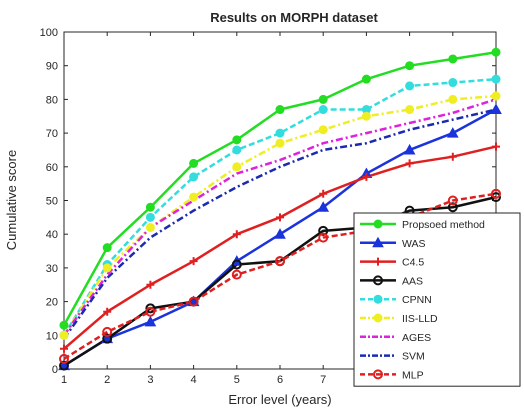 The width and height of the screenshot is (524, 411). Describe the element at coordinates (52, 168) in the screenshot. I see `y-tick-label: 60` at that location.